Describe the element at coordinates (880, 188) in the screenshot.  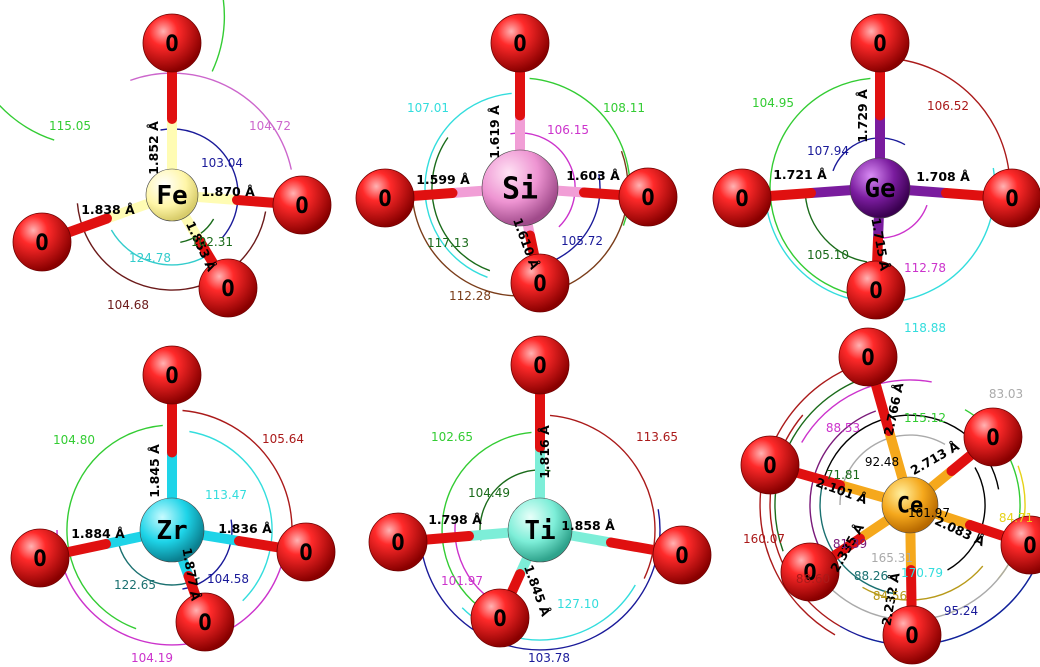
I see `metal-atom: Ge` at that location.